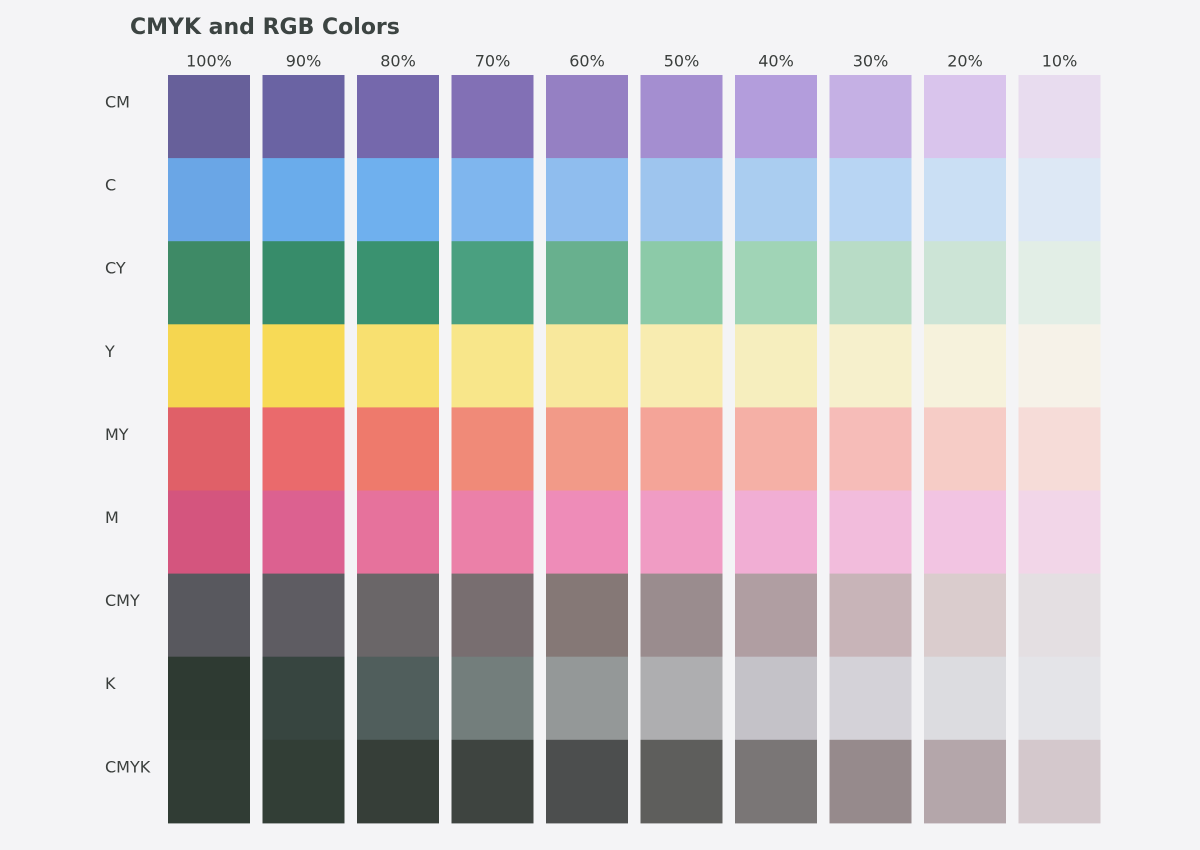 The height and width of the screenshot is (850, 1200). What do you see at coordinates (493, 61) in the screenshot?
I see `column-header: 70%` at bounding box center [493, 61].